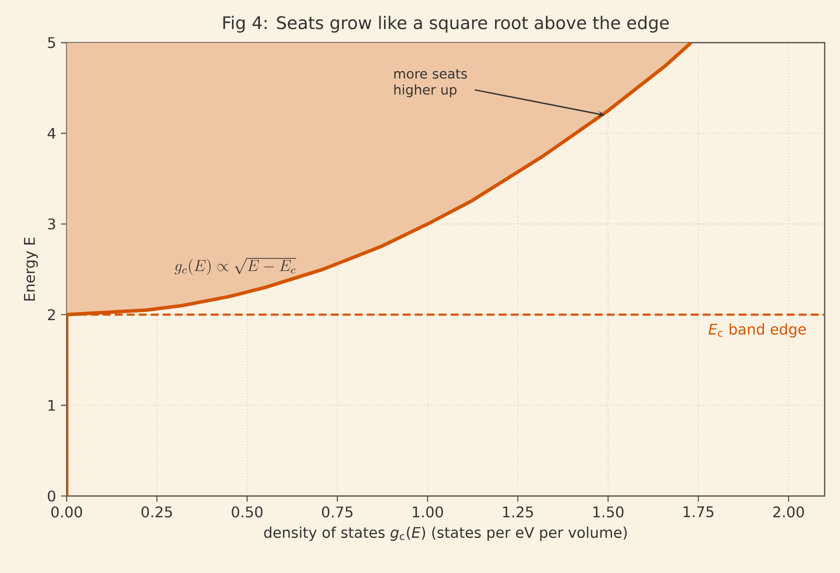  What do you see at coordinates (31, 268) in the screenshot?
I see `y-axis-title: Energy E` at bounding box center [31, 268].